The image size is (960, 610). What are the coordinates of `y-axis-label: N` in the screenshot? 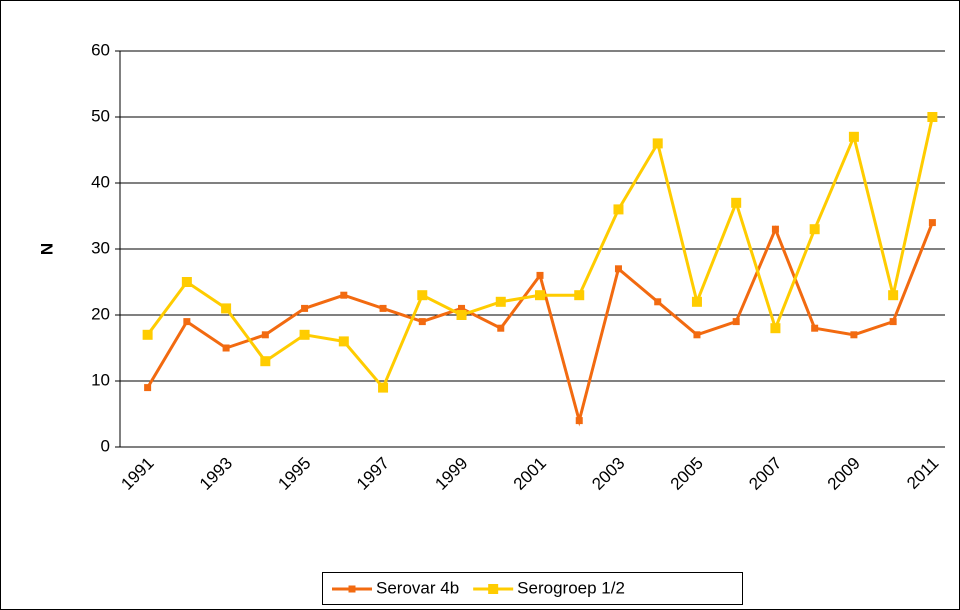 It's located at (46, 249).